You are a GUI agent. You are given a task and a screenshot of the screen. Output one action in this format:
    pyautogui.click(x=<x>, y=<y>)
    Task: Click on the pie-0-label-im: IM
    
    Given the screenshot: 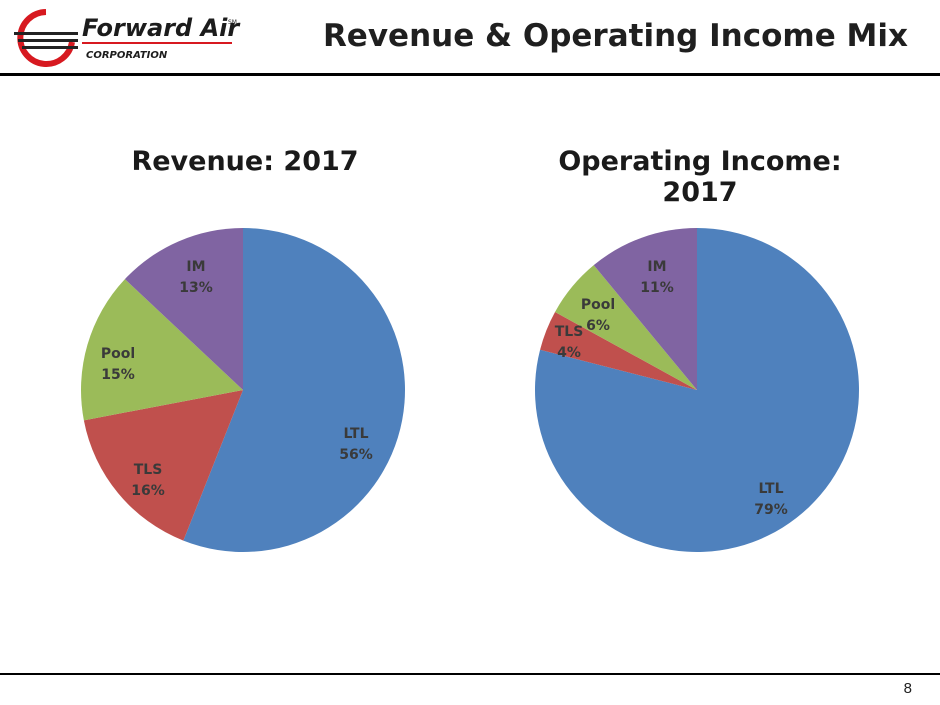 What is the action you would take?
    pyautogui.click(x=195, y=267)
    